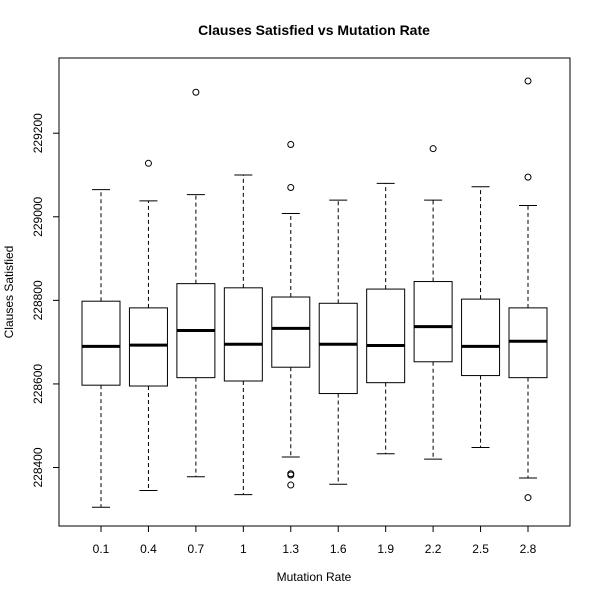 This screenshot has width=600, height=600. I want to click on box-1.3, so click(291, 314).